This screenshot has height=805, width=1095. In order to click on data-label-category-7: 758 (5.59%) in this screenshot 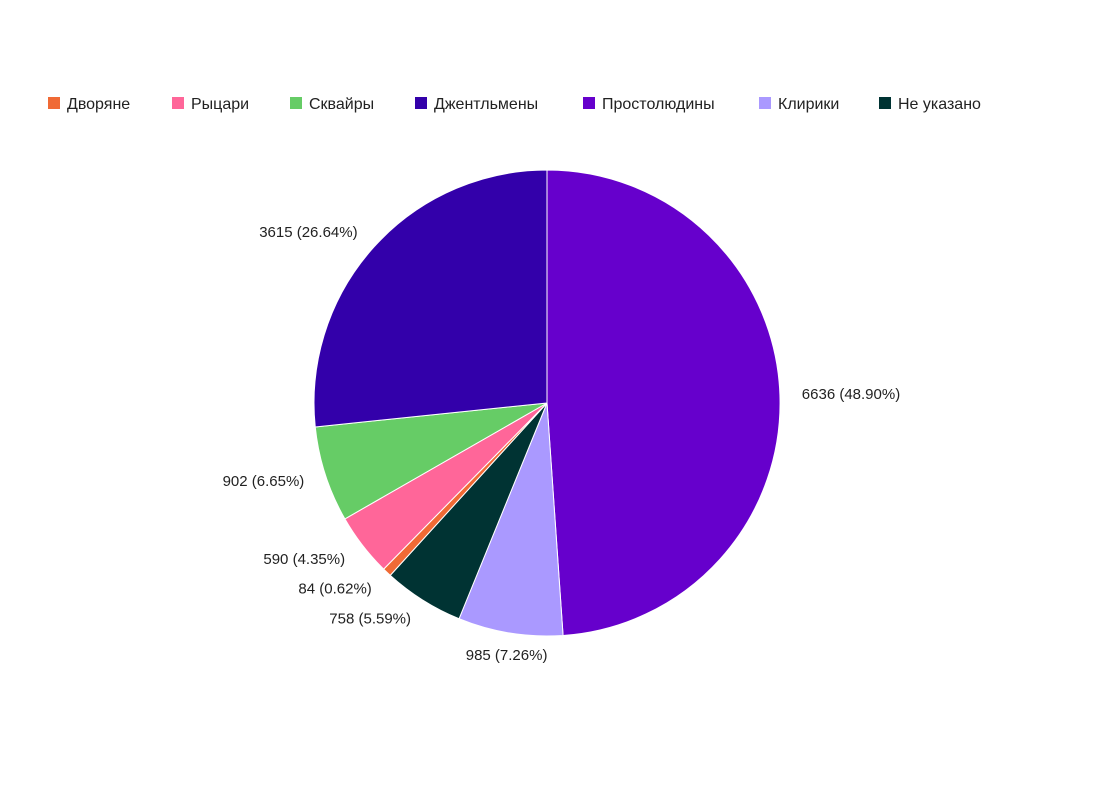, I will do `click(370, 619)`.